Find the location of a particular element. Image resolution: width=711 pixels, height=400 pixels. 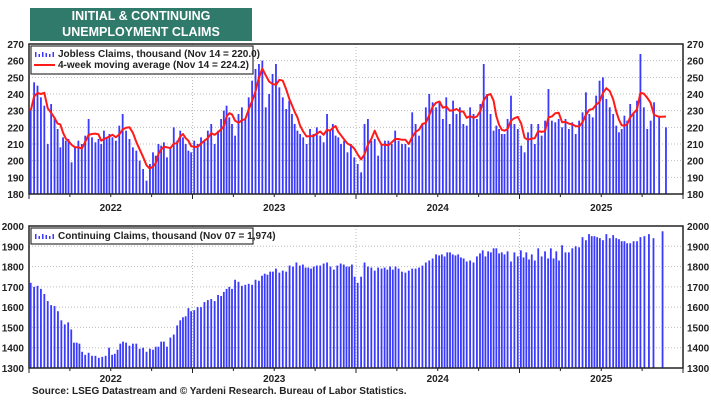

y-tick-label-left: 210 is located at coordinates (15, 145).